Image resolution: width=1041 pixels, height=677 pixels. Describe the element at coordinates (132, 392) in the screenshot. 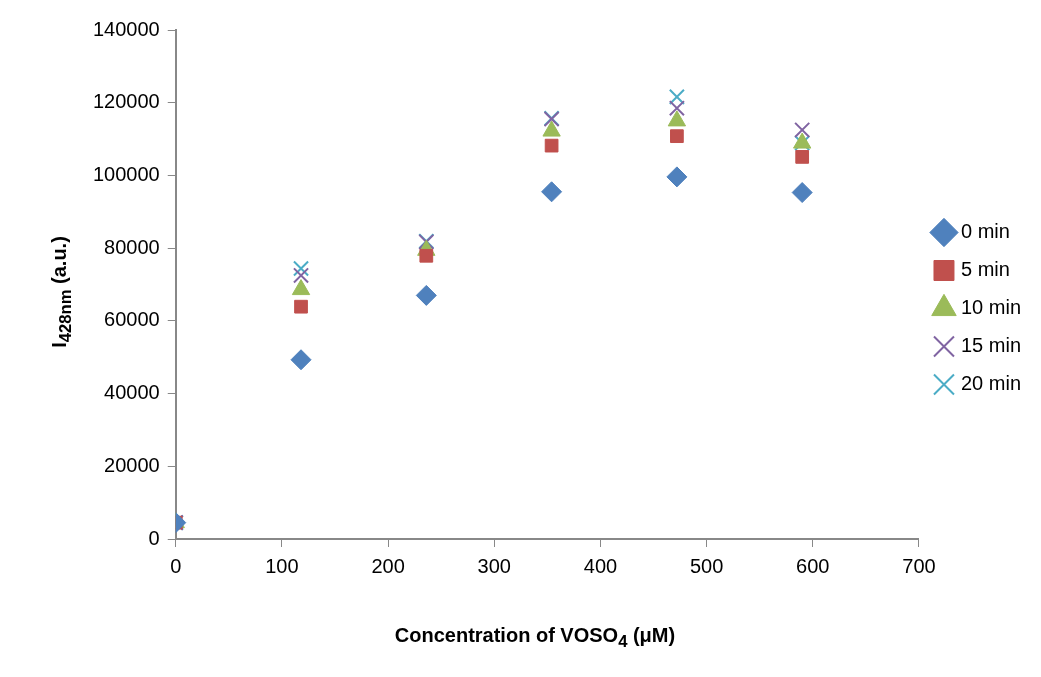

I see `y-tick-label: 40000` at that location.